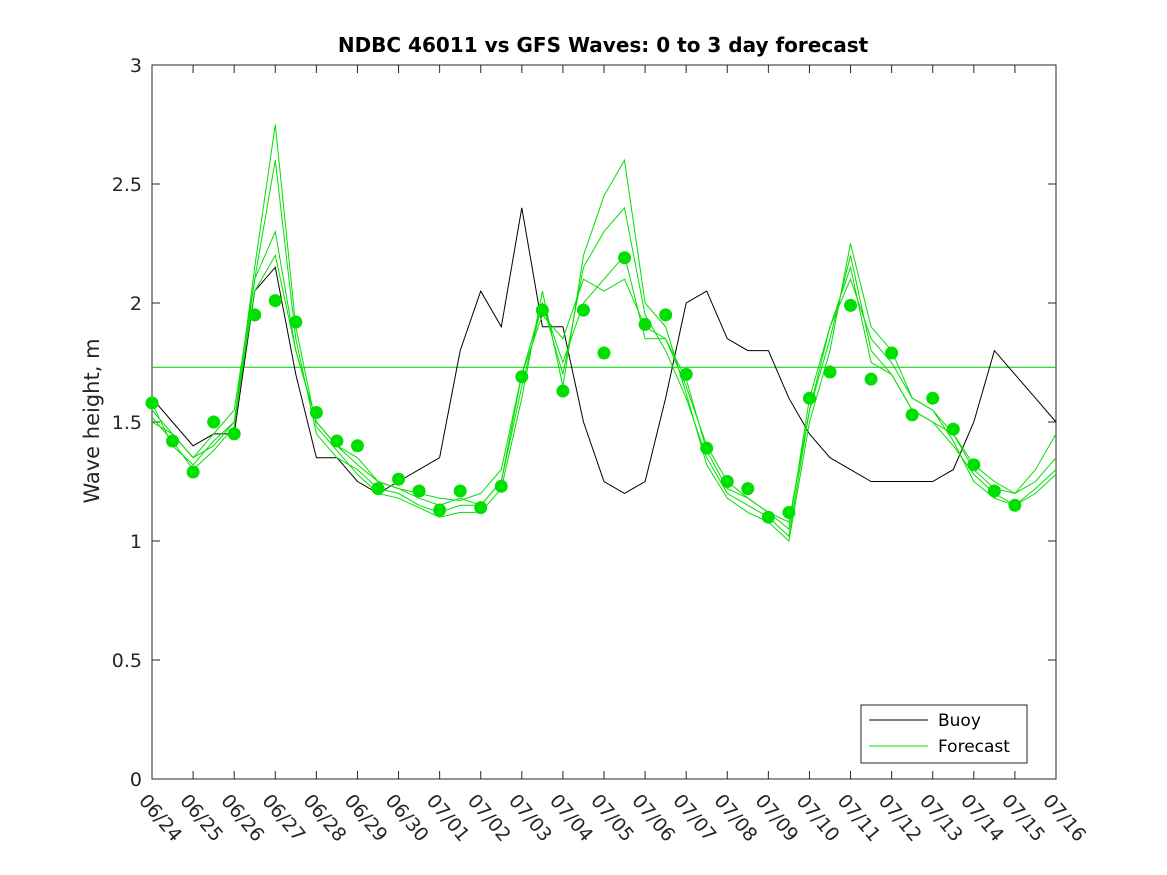  What do you see at coordinates (366, 818) in the screenshot?
I see `x-tick-label: 06/29` at bounding box center [366, 818].